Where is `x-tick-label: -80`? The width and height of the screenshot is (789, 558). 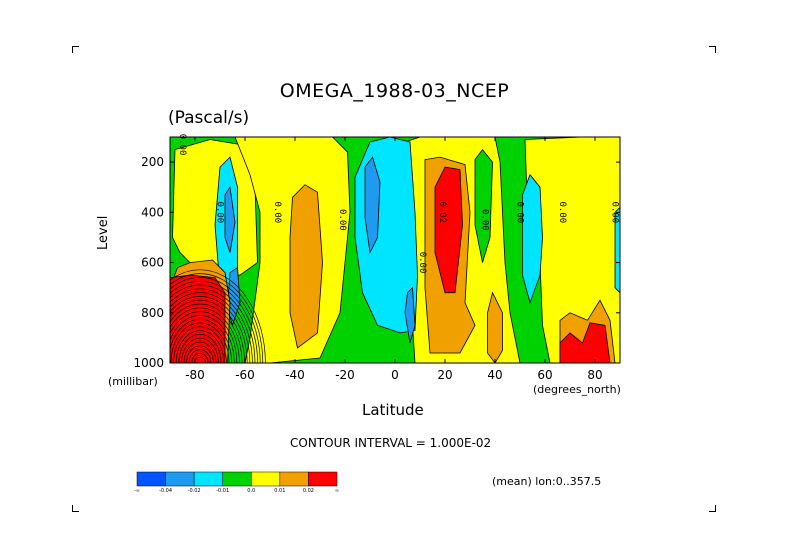
x-tick-label: -80 is located at coordinates (195, 375).